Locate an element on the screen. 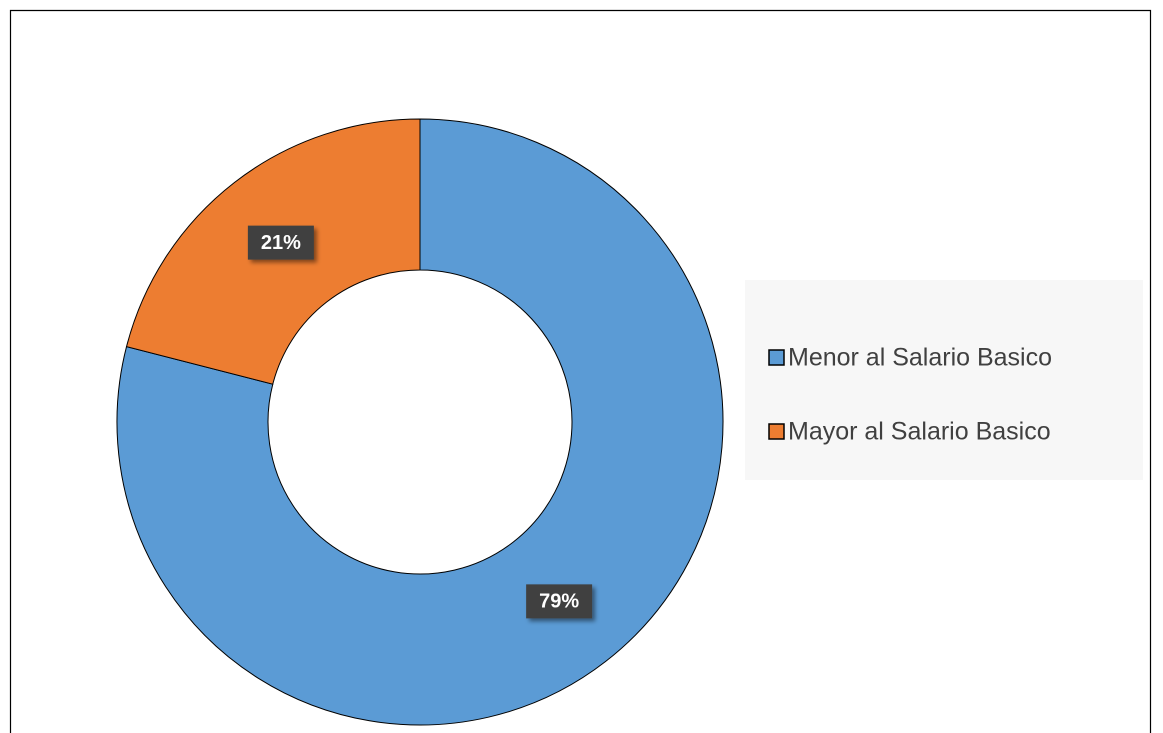 The width and height of the screenshot is (1163, 733). value-label: 79% is located at coordinates (559, 602).